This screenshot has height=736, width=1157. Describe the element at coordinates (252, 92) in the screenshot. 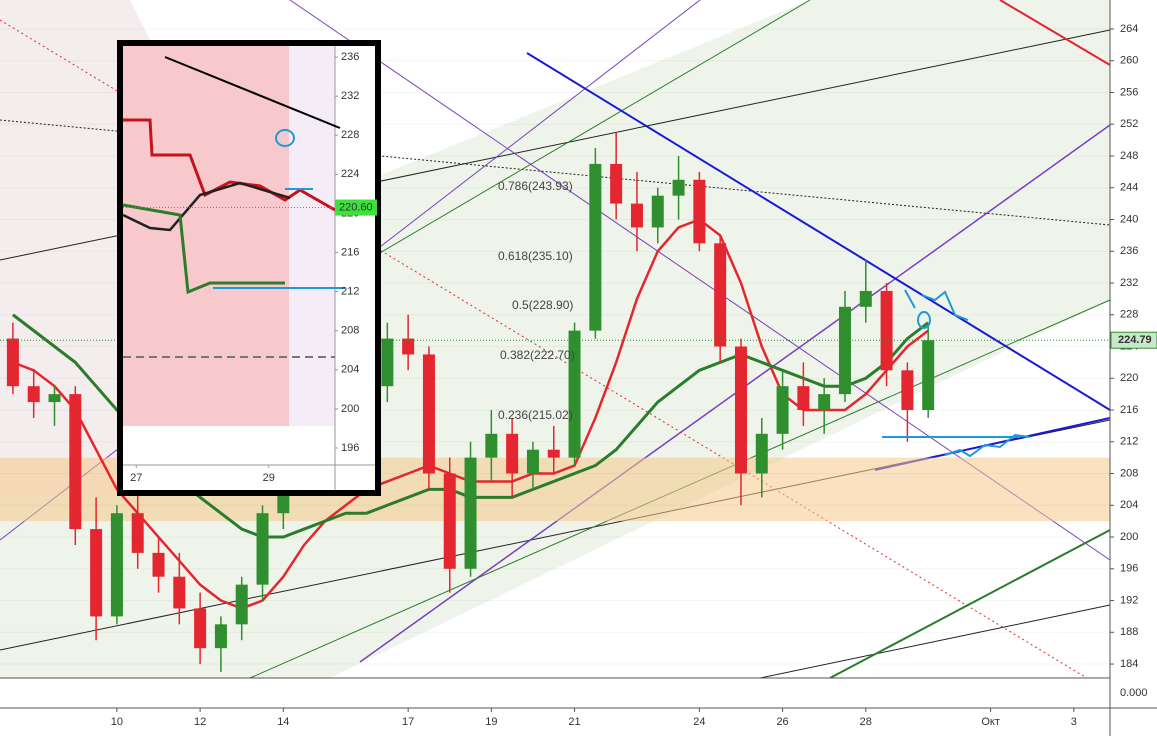

I see `inset-trend` at that location.